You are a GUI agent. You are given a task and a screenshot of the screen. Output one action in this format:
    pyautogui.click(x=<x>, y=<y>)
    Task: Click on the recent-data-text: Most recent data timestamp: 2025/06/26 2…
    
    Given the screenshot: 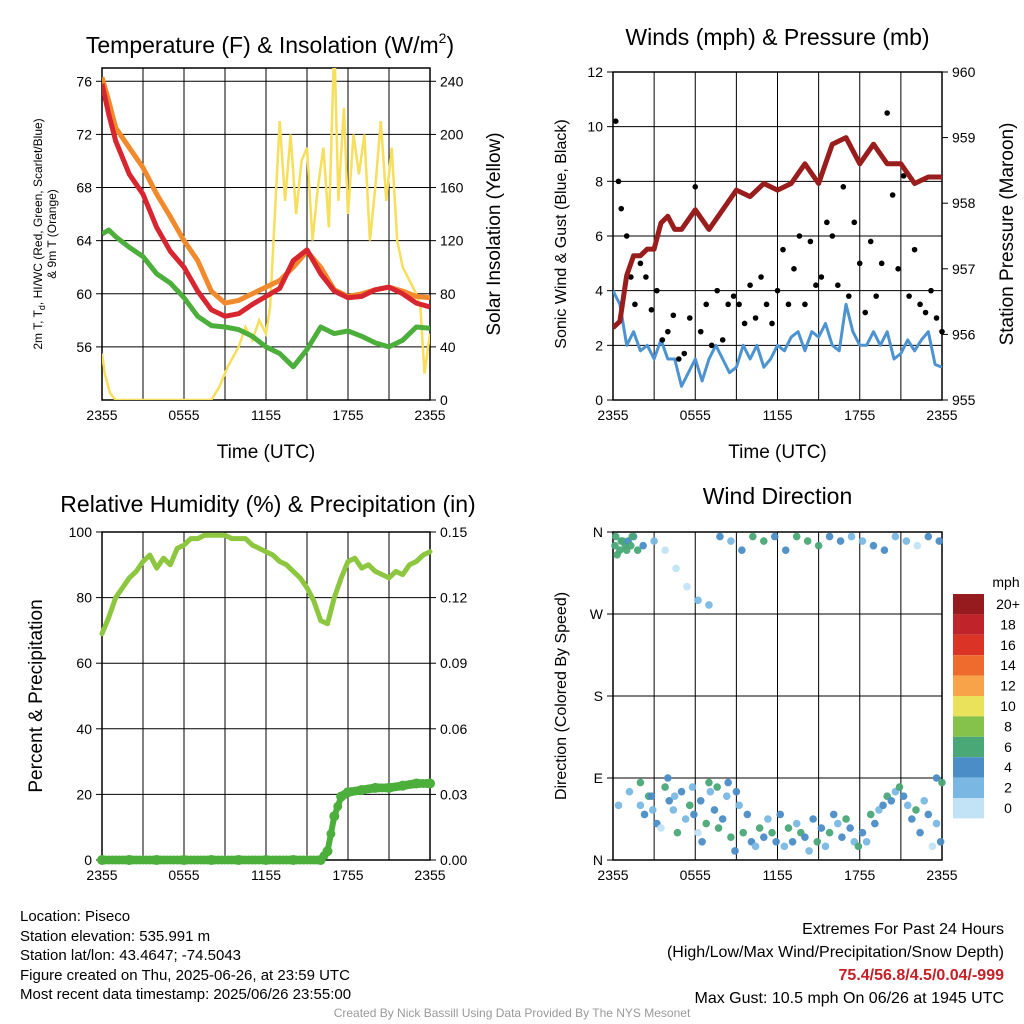 What is the action you would take?
    pyautogui.click(x=186, y=994)
    